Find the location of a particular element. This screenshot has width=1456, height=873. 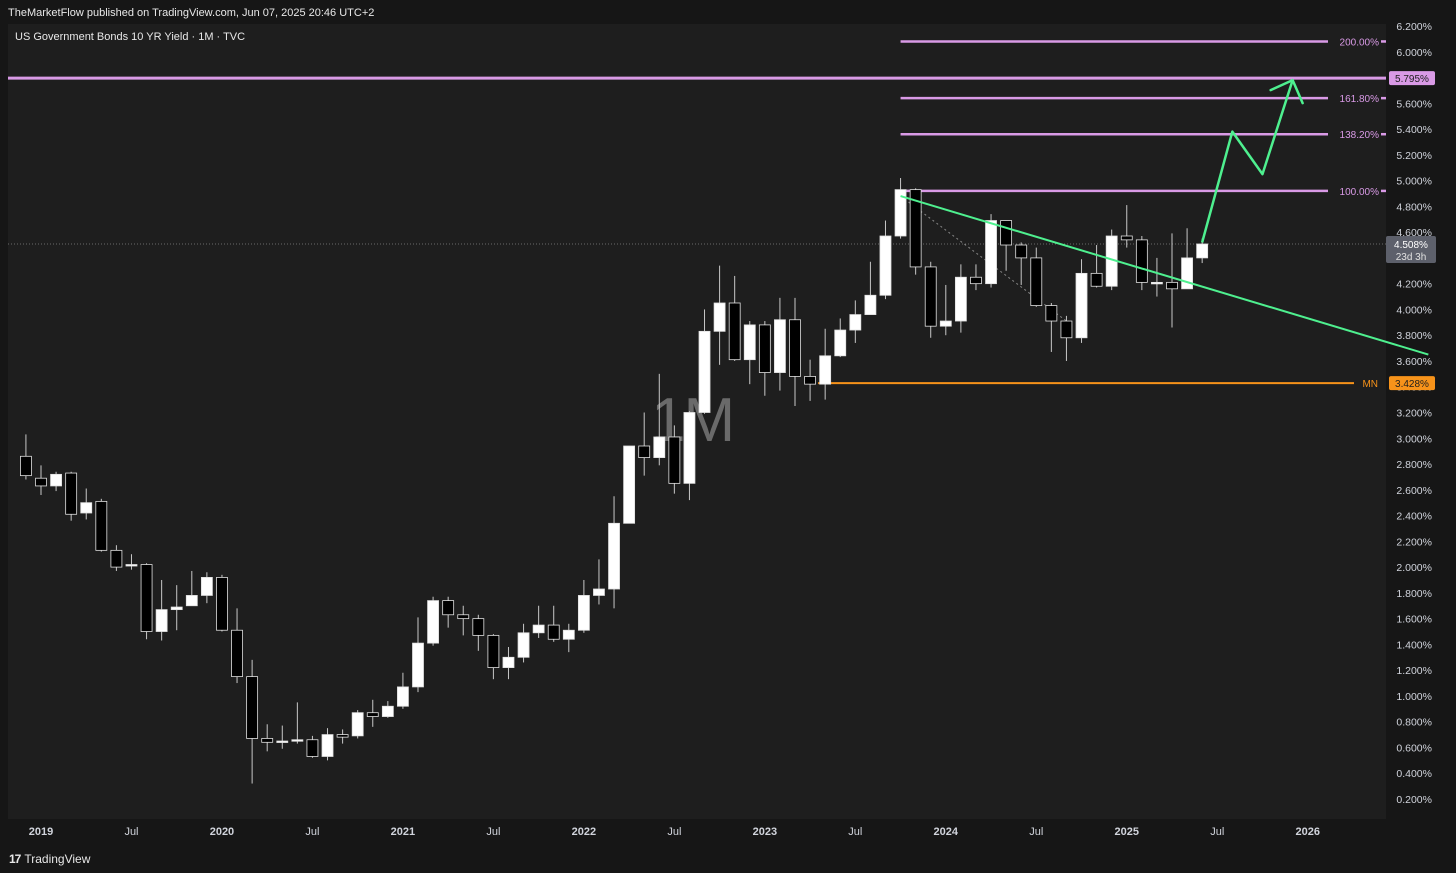

footer-bar is located at coordinates (728, 858).